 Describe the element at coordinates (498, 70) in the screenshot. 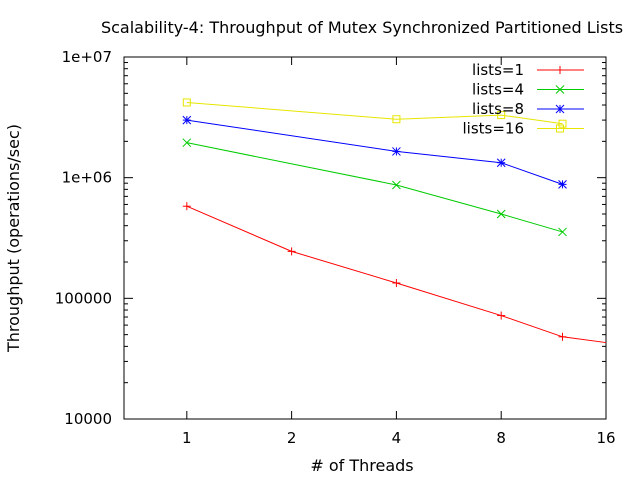

I see `legend-label: lists=1` at that location.